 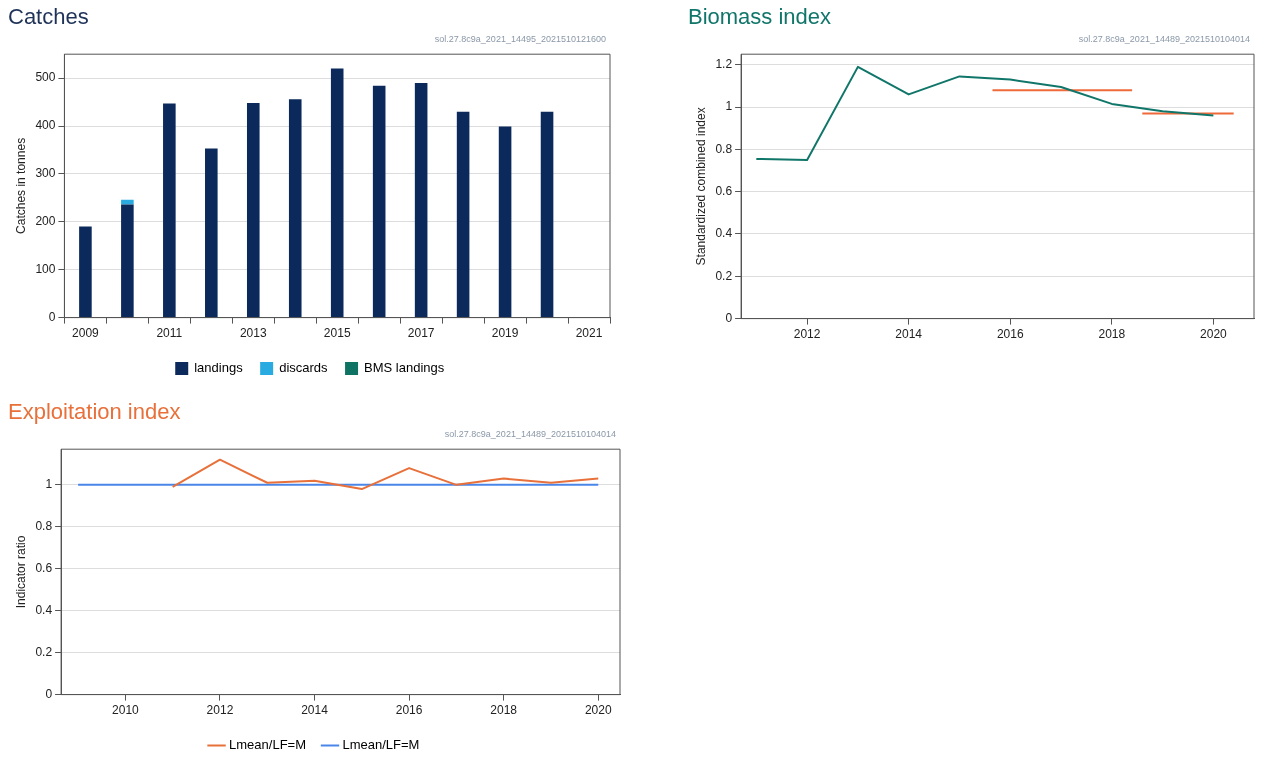 I want to click on x-tick-label: 2019, so click(x=505, y=333).